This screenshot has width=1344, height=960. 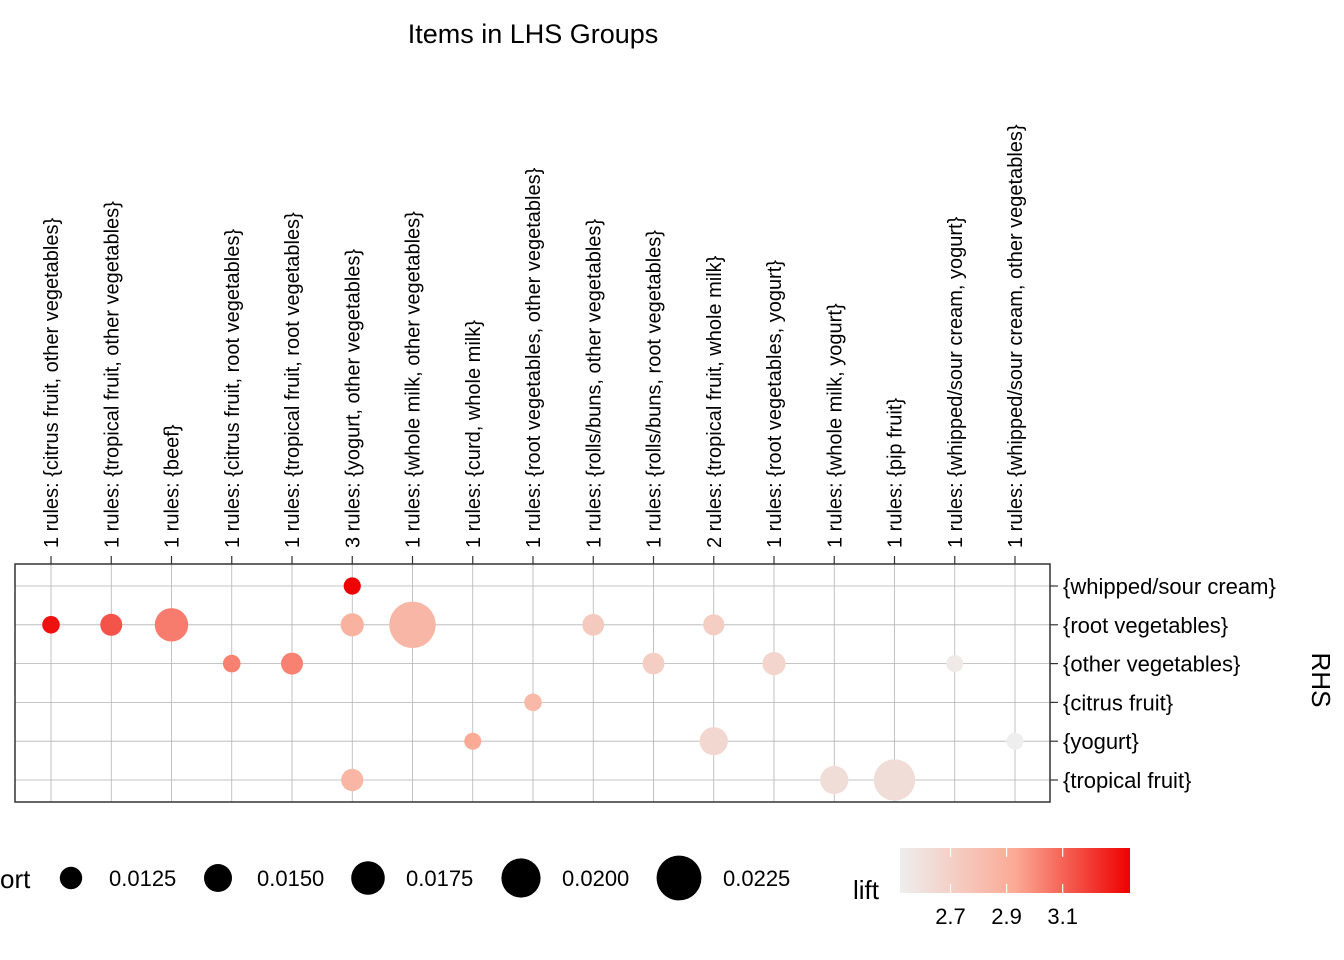 I want to click on lhs-group-label: 1 rules: {beef}, so click(x=173, y=486).